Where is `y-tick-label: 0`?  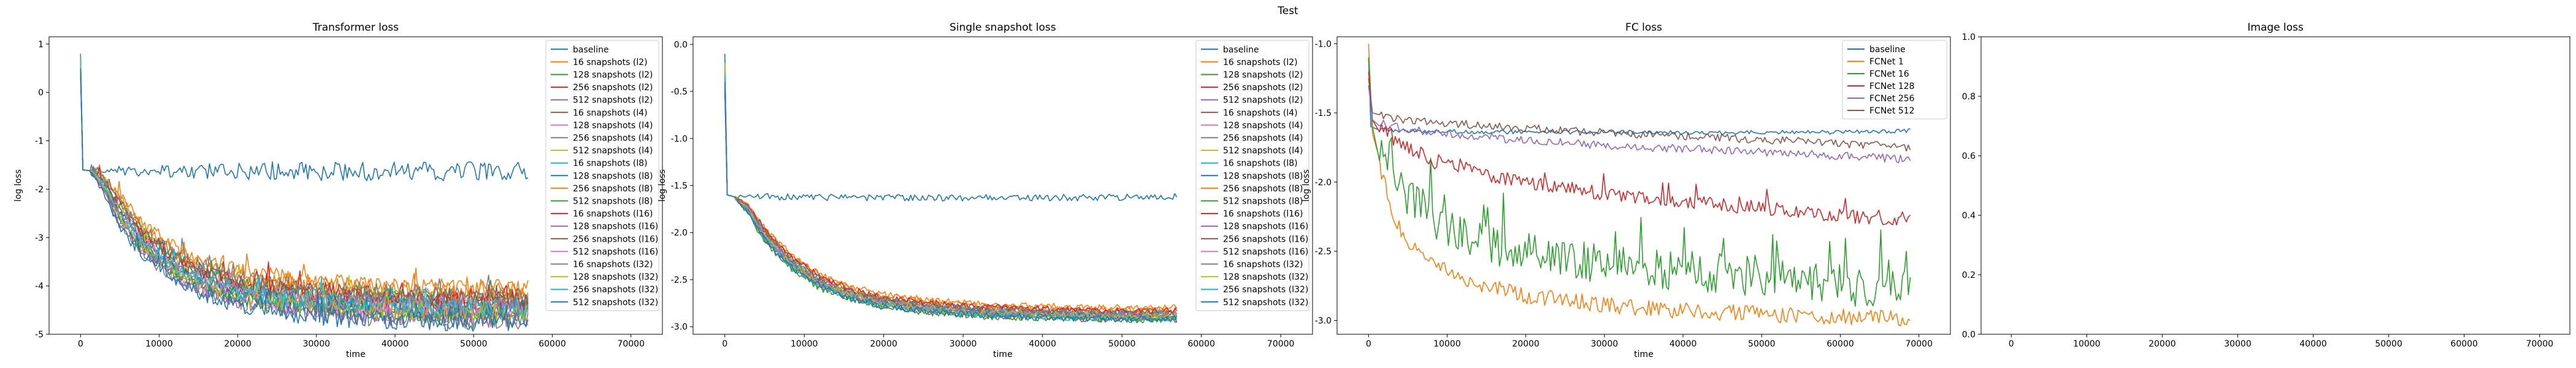 y-tick-label: 0 is located at coordinates (41, 93).